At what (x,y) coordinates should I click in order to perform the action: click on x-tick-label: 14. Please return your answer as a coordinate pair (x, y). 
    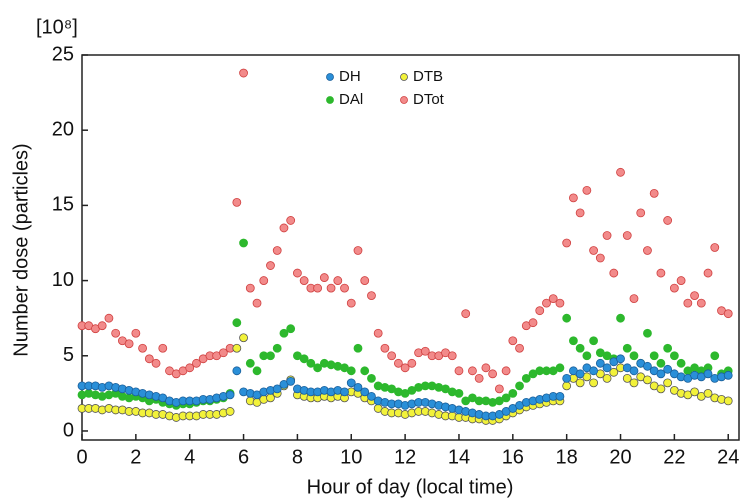
    Looking at the image, I should click on (459, 457).